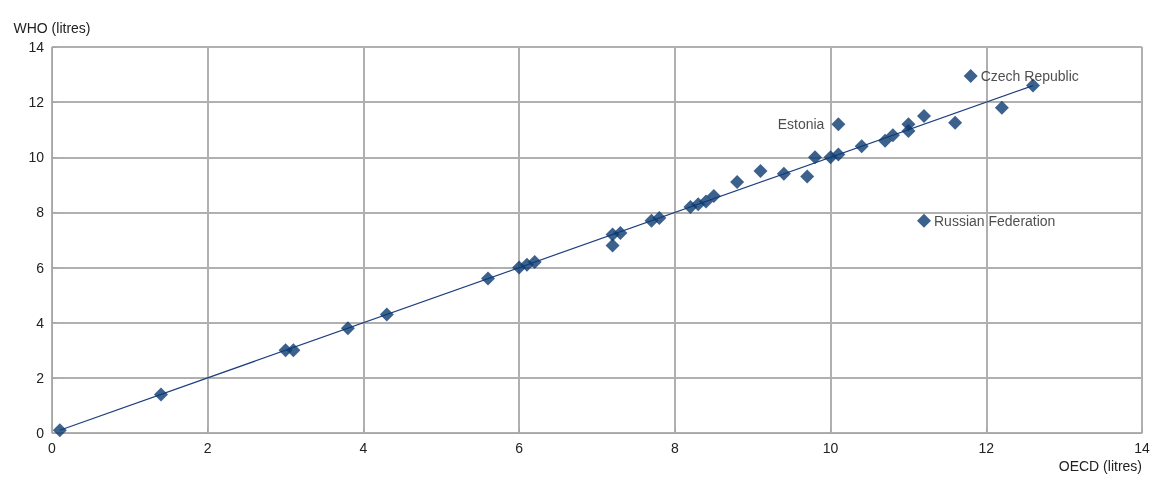 This screenshot has height=487, width=1159. I want to click on y-axis-title: WHO (litres), so click(52, 28).